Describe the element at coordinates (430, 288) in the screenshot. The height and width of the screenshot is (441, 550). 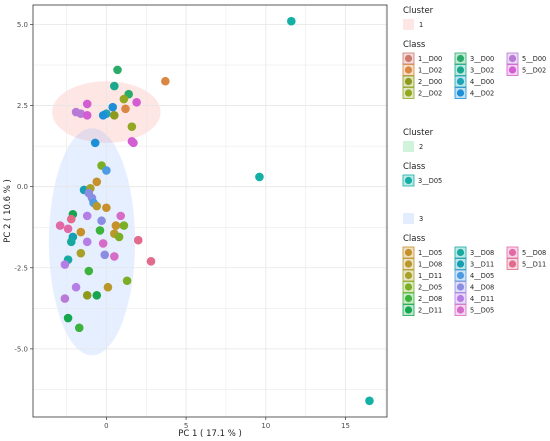
I see `legend-class-label: 2__D05` at that location.